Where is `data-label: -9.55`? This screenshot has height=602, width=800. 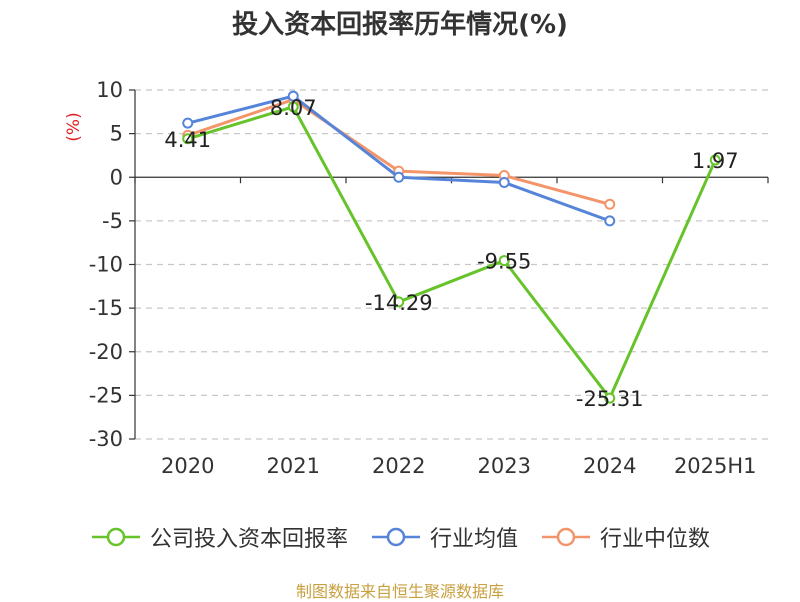
data-label: -9.55 is located at coordinates (504, 262).